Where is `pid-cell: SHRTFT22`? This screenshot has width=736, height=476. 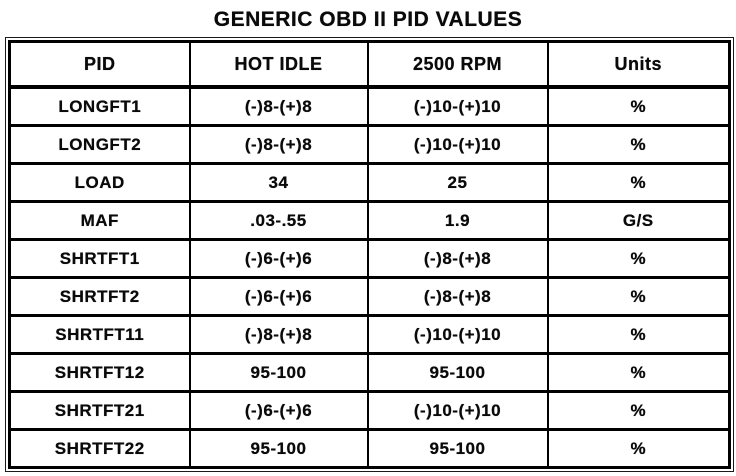 pid-cell: SHRTFT22 is located at coordinates (99, 448).